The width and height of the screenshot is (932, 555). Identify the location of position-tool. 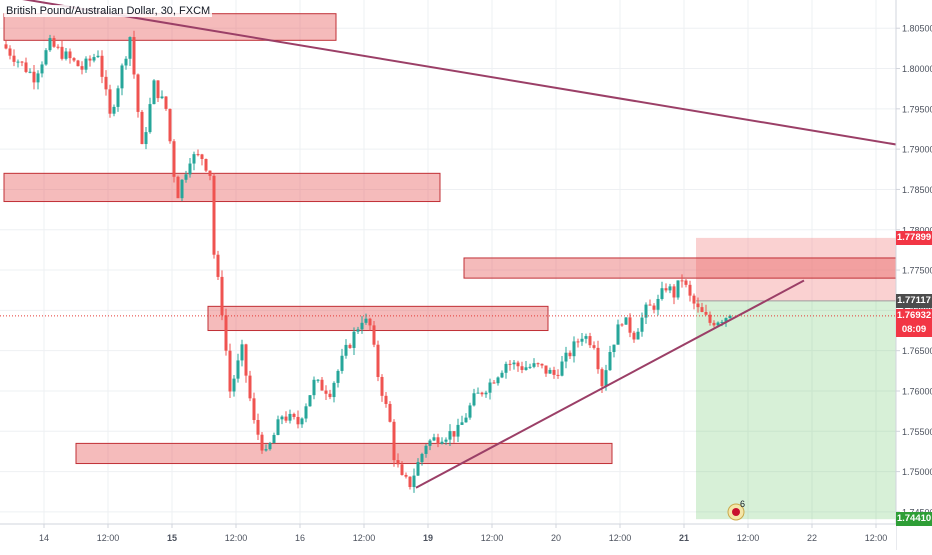
(796, 378).